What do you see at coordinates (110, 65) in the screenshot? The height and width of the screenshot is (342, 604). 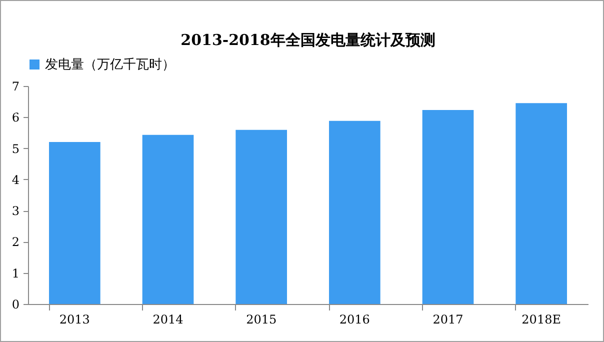 I see `legend-label: 发电量（万亿千瓦时）` at bounding box center [110, 65].